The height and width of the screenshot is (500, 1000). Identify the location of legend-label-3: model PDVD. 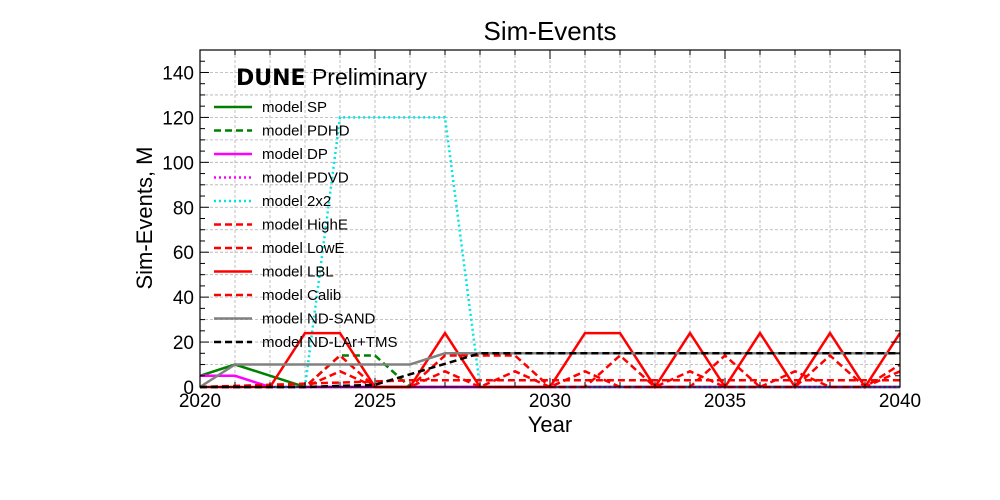
(305, 178).